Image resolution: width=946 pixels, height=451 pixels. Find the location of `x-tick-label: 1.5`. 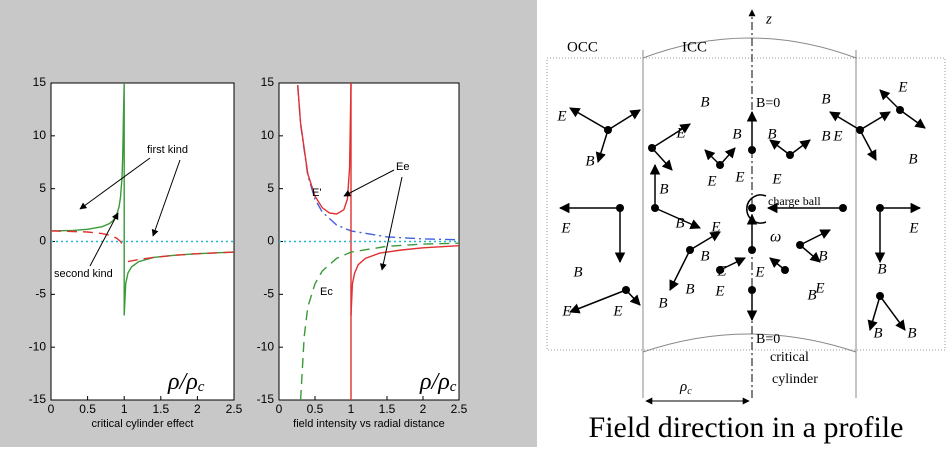

x-tick-label: 1.5 is located at coordinates (387, 409).